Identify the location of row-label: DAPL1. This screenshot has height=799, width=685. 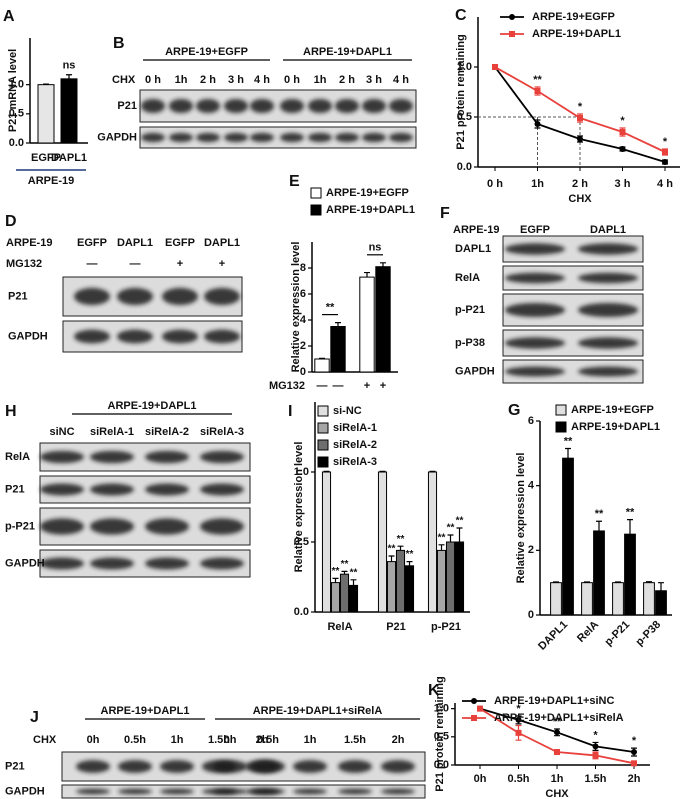
(473, 249).